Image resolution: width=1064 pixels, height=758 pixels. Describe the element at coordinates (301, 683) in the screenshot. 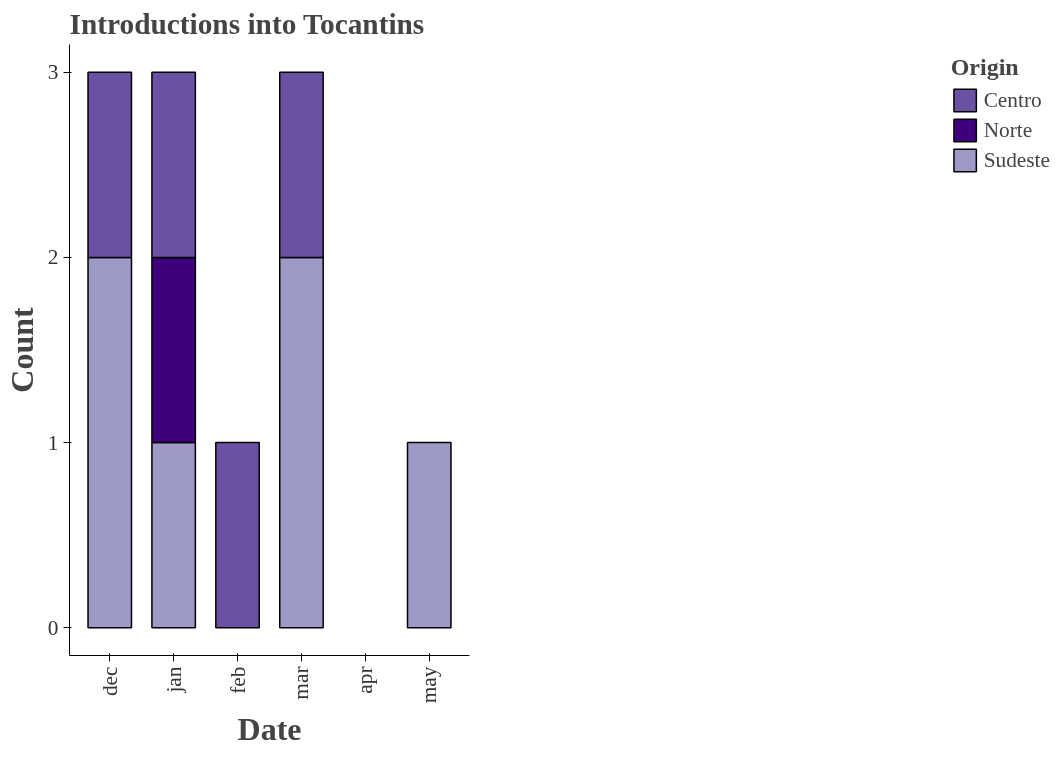

I see `x-tick-label: mar` at that location.